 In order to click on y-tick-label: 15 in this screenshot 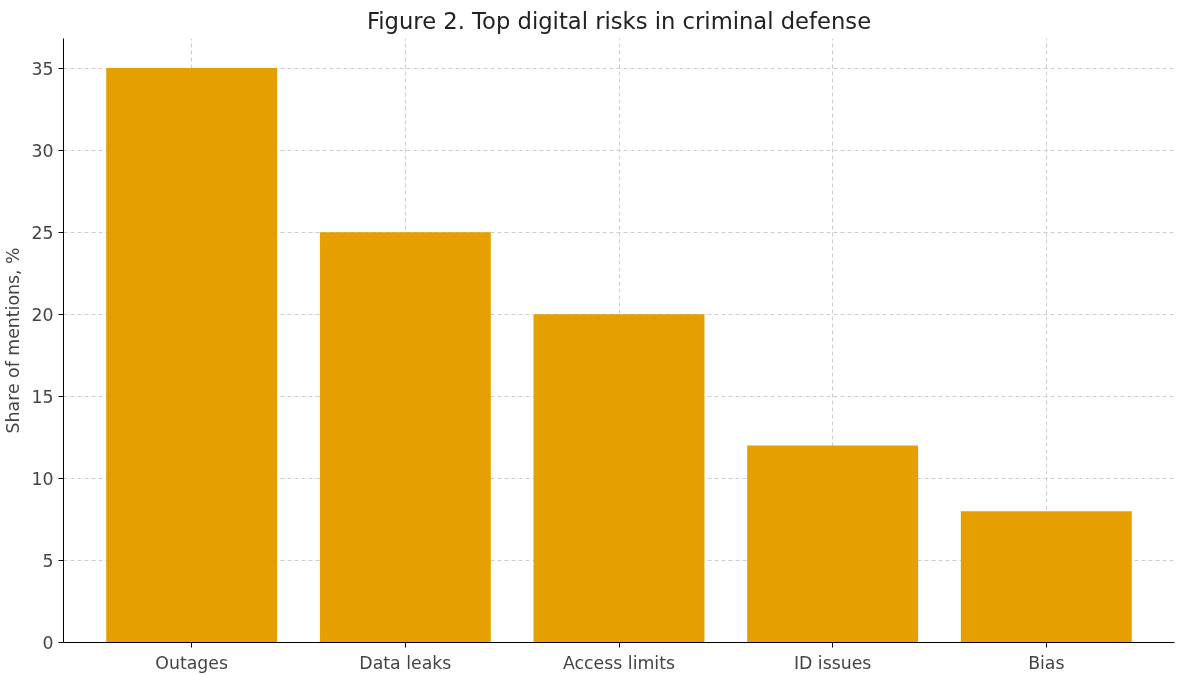, I will do `click(42, 396)`.